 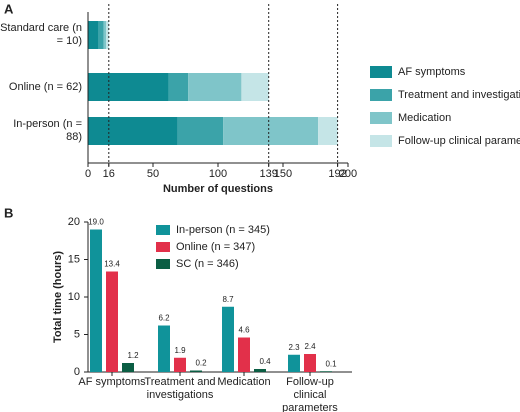 What do you see at coordinates (133, 355) in the screenshot?
I see `value-label: 1.2` at bounding box center [133, 355].